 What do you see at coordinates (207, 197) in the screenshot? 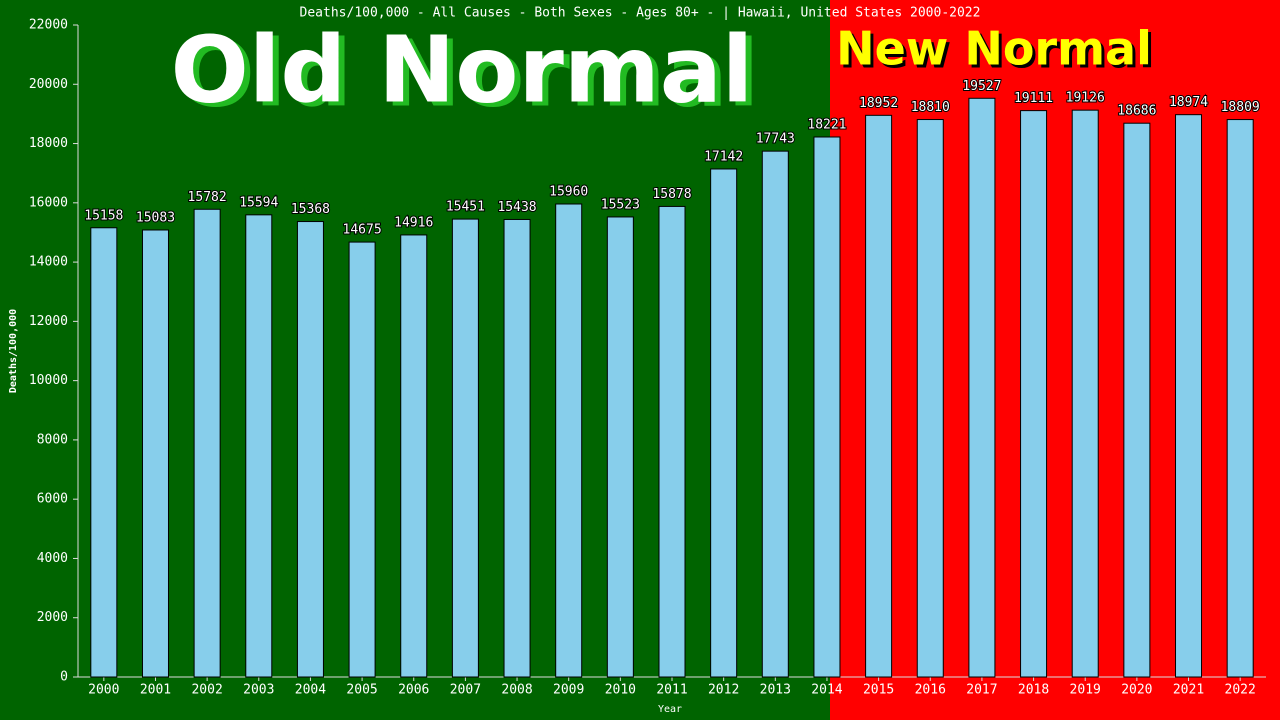
I see `value-label: 15782` at bounding box center [207, 197].